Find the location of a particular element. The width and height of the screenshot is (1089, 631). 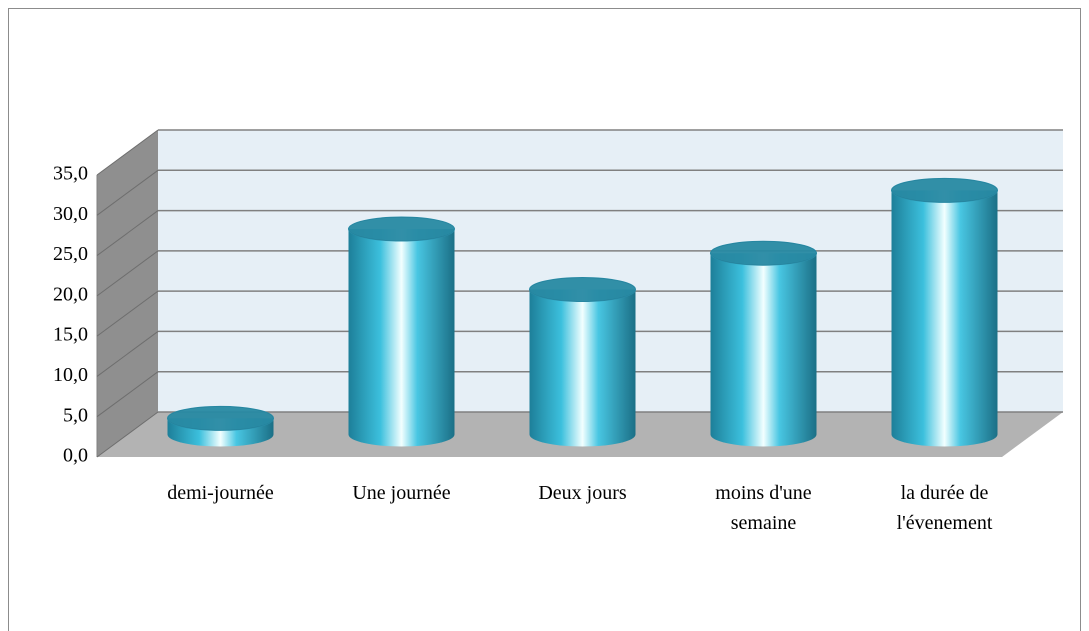

side-wall is located at coordinates (127, 293).